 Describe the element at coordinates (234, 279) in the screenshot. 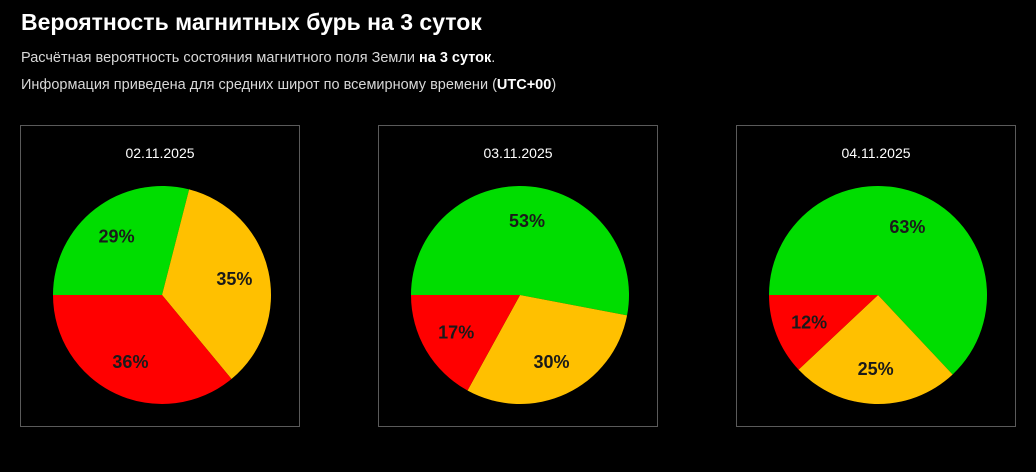

I see `slice-label: 35%` at that location.